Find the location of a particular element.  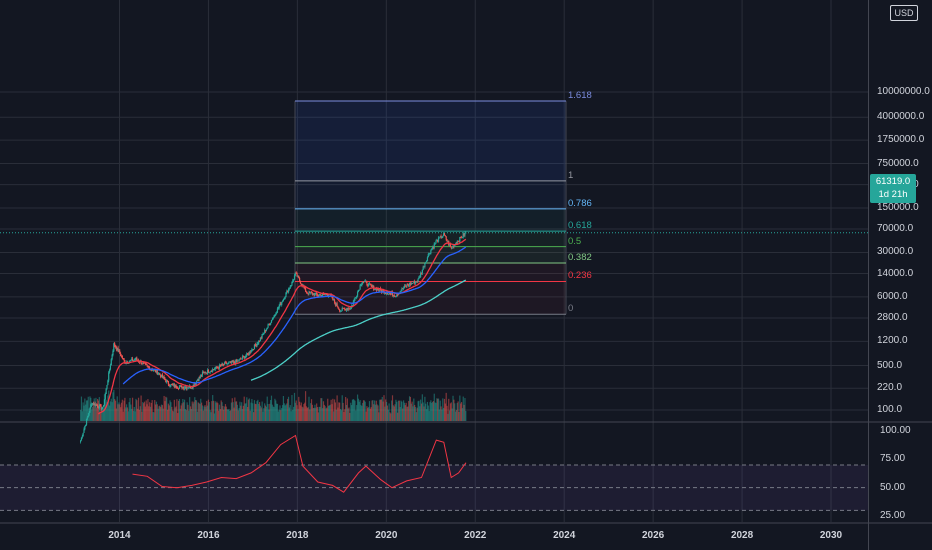

currency-badge: USD is located at coordinates (904, 13).